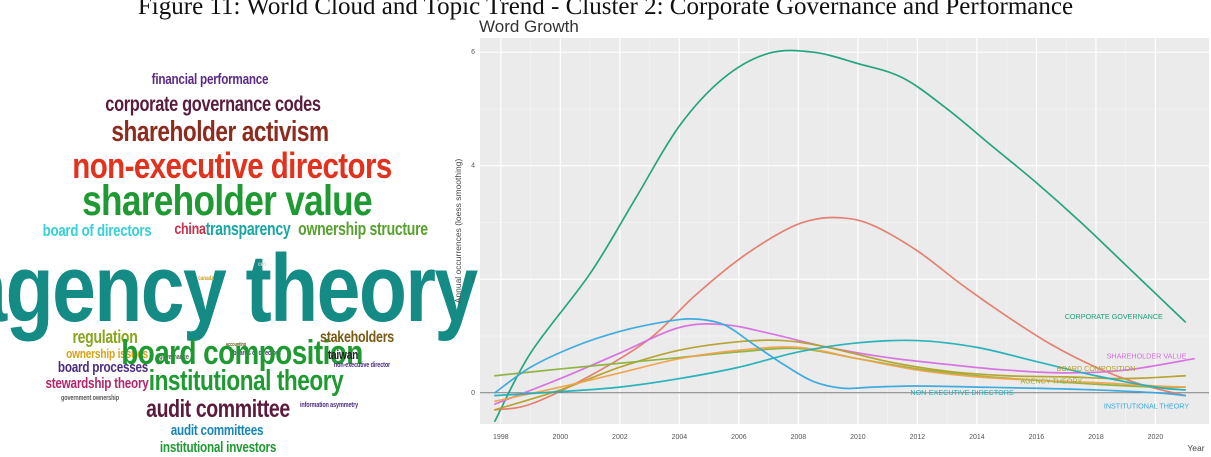  What do you see at coordinates (529, 26) in the screenshot?
I see `chart-title: Word Growth` at bounding box center [529, 26].